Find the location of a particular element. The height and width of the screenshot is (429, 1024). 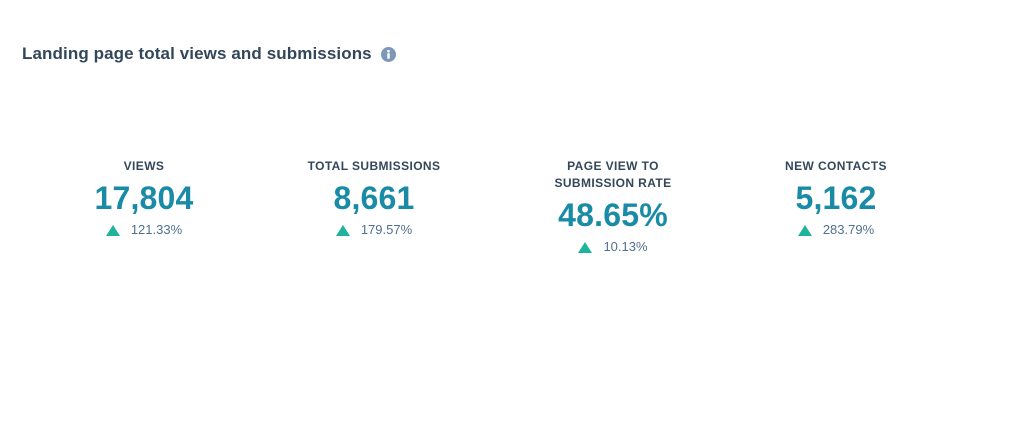

kpi-label: TOTAL SUBMISSIONS is located at coordinates (374, 166).